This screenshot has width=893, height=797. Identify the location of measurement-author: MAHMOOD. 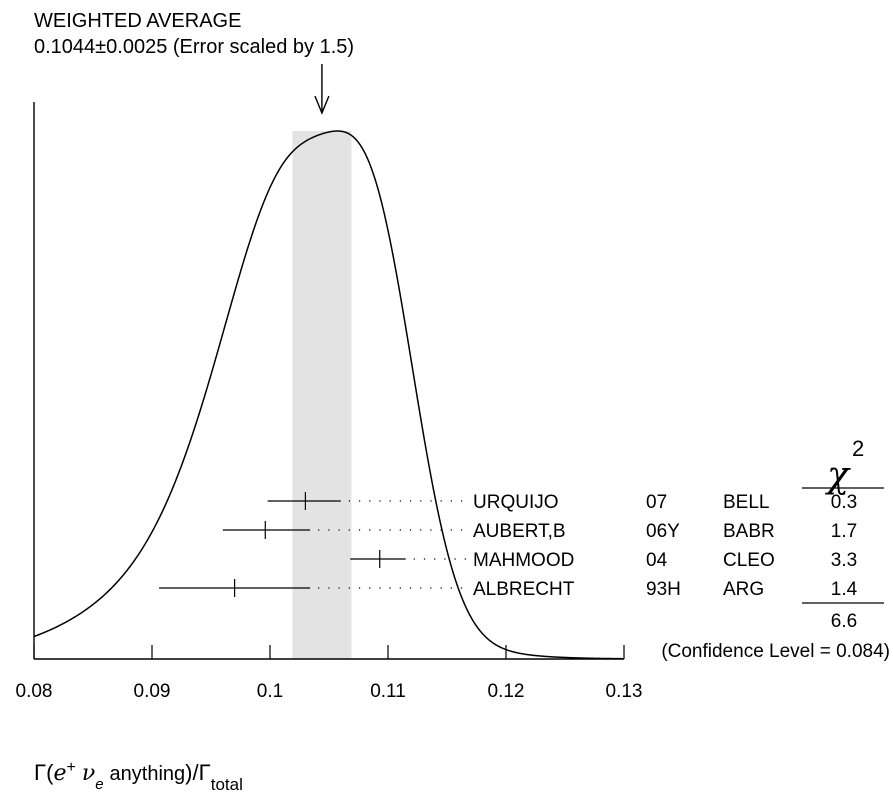
(523, 560).